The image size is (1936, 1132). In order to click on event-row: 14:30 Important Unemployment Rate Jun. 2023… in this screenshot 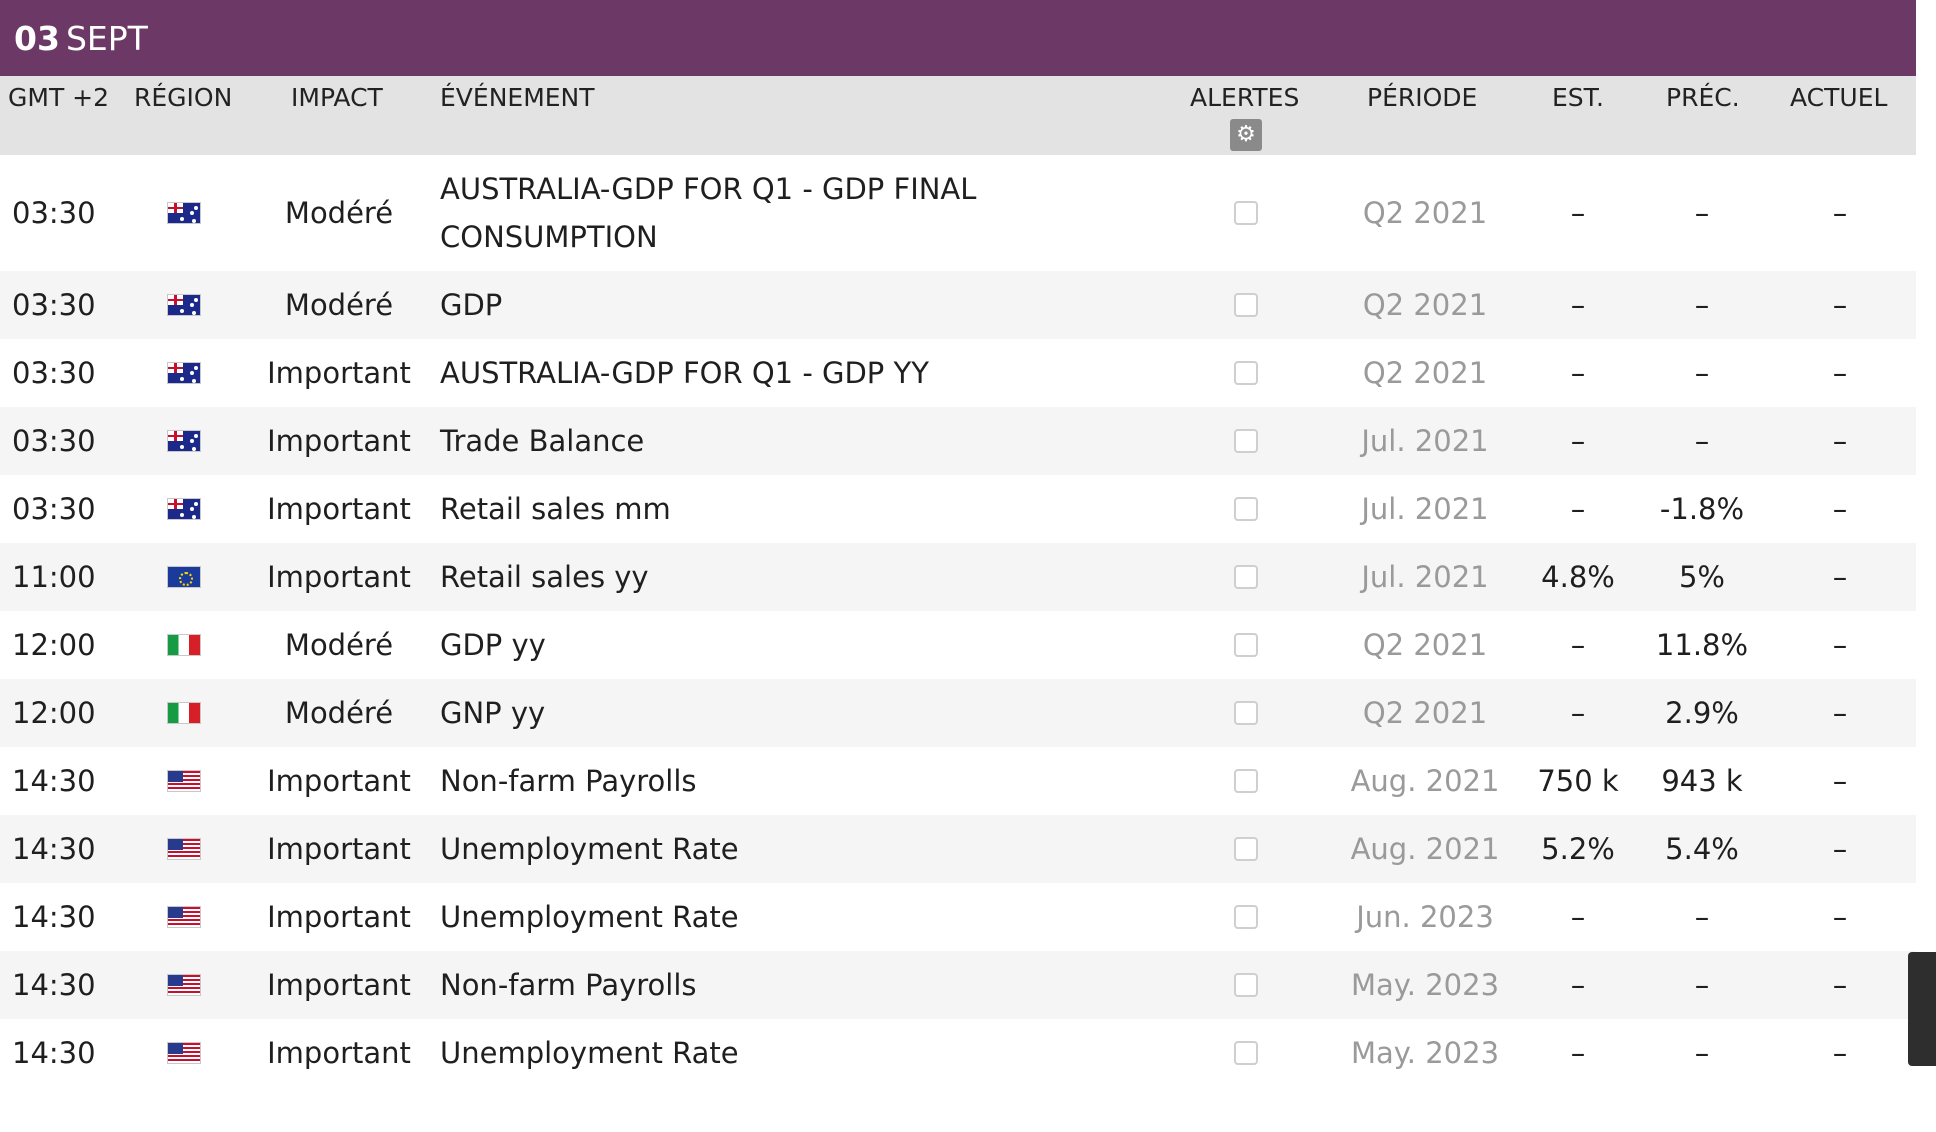, I will do `click(958, 917)`.